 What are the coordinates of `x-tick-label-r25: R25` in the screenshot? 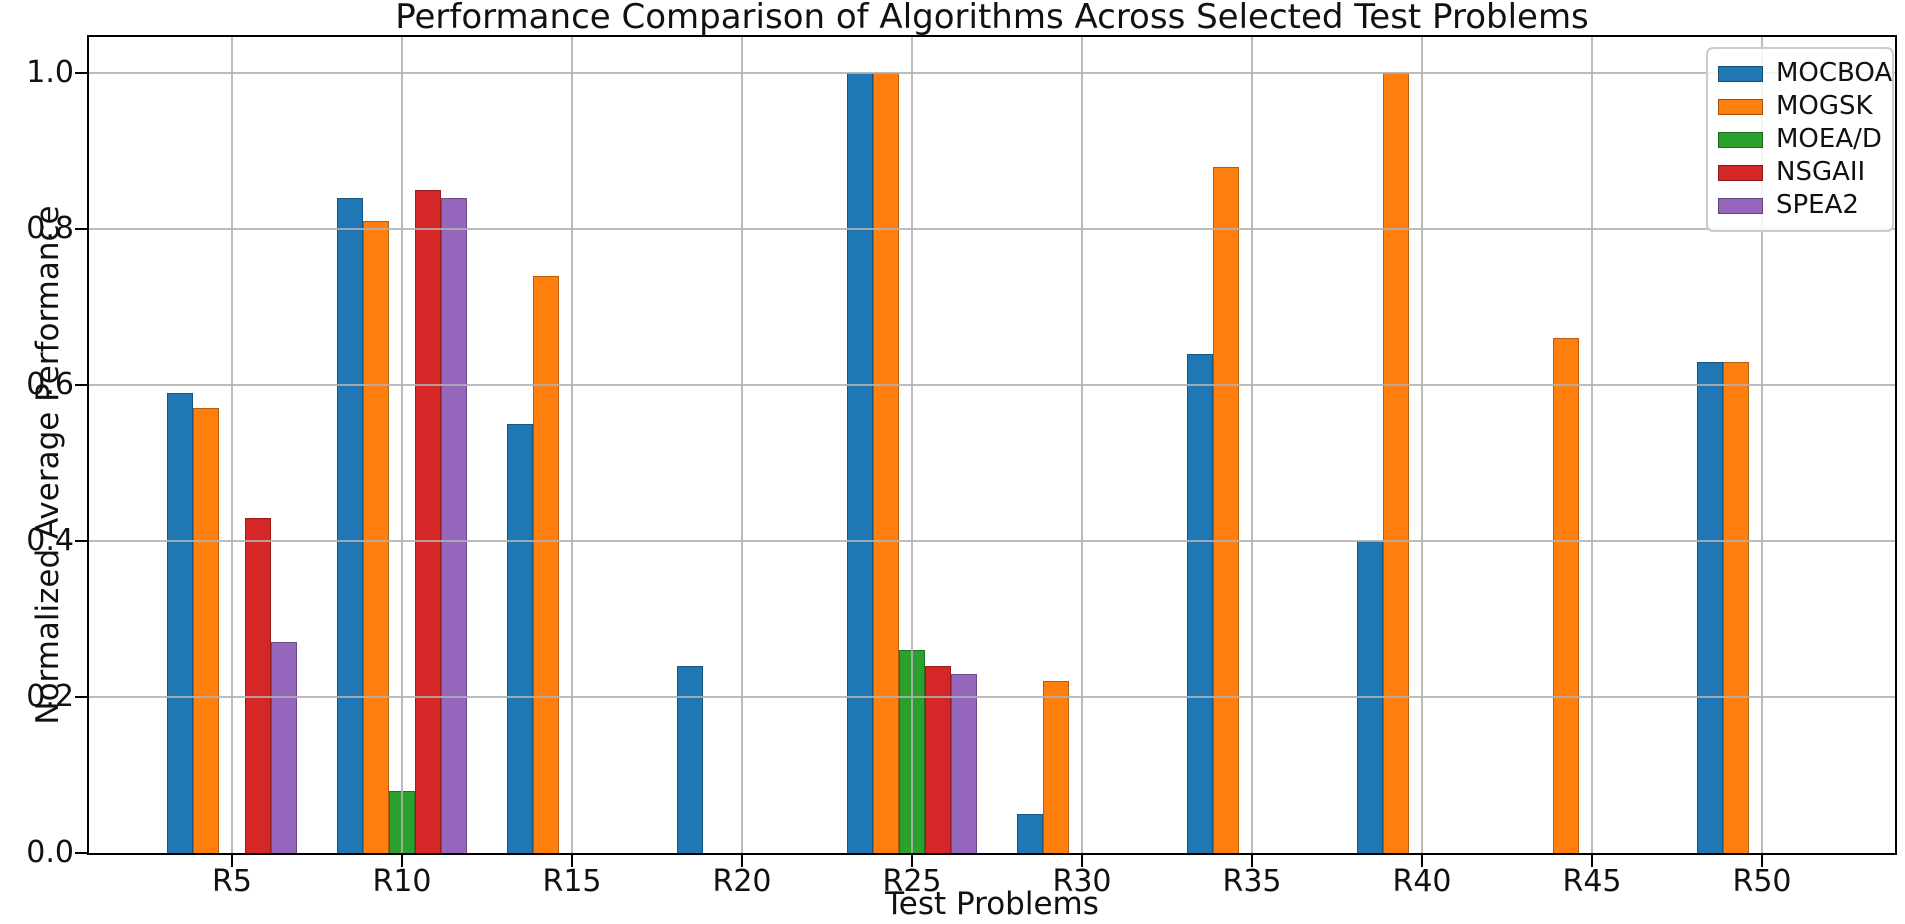 It's located at (912, 881).